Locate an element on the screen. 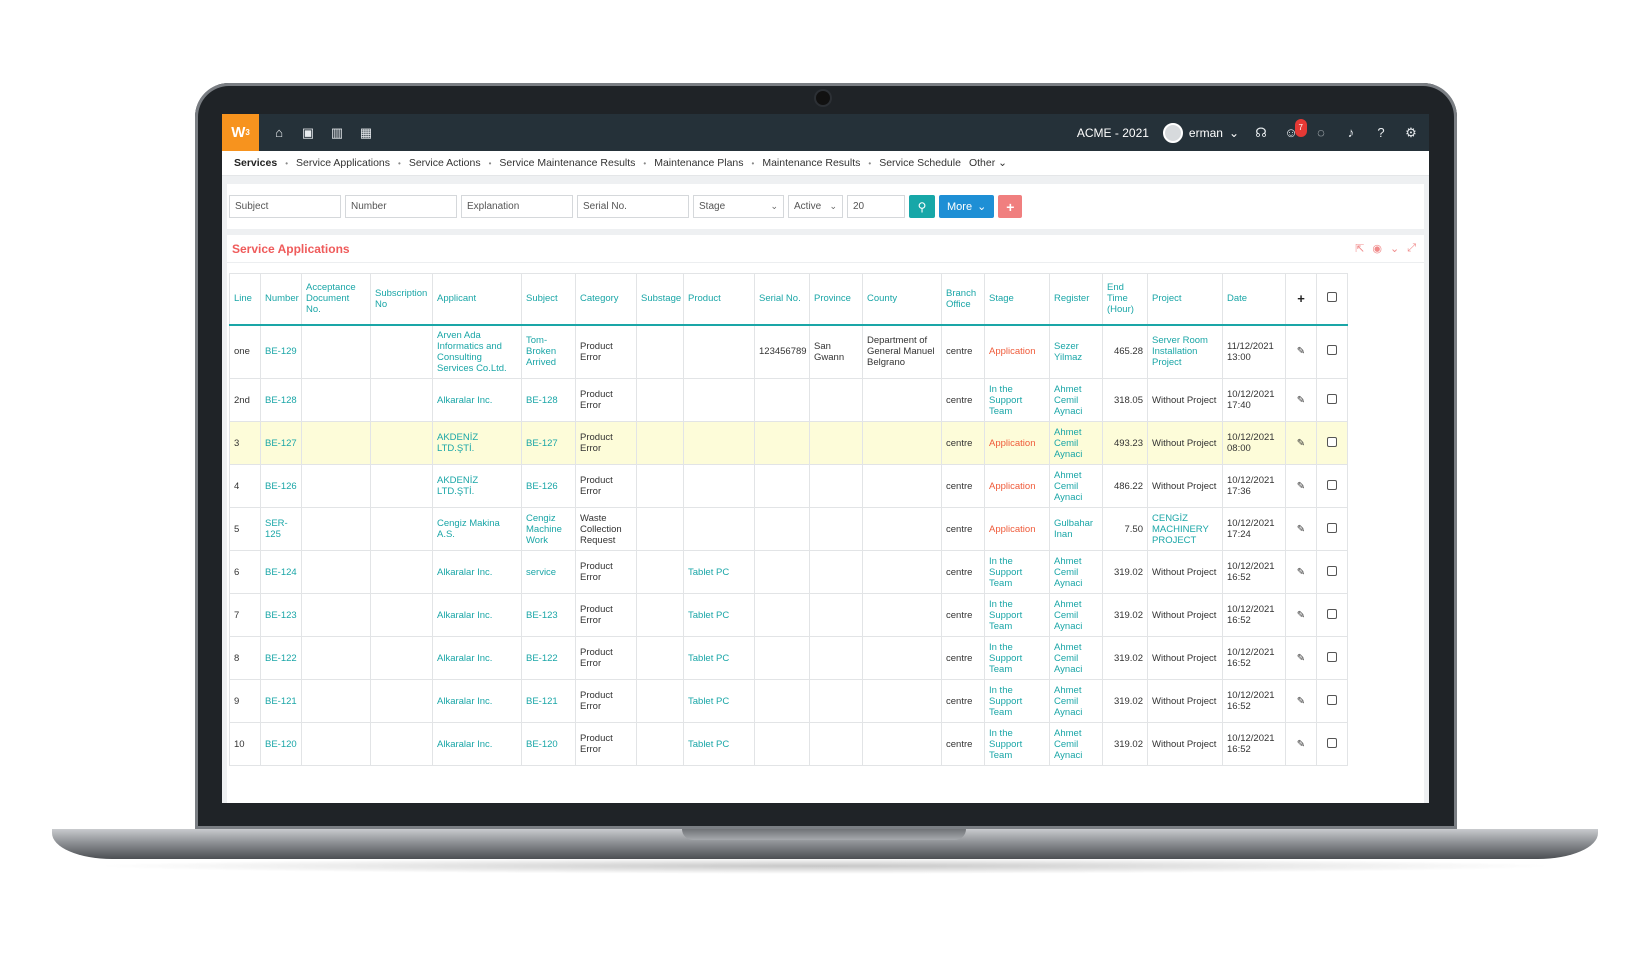 This screenshot has width=1649, height=953. user-menu: erman ⌄ is located at coordinates (1200, 132).